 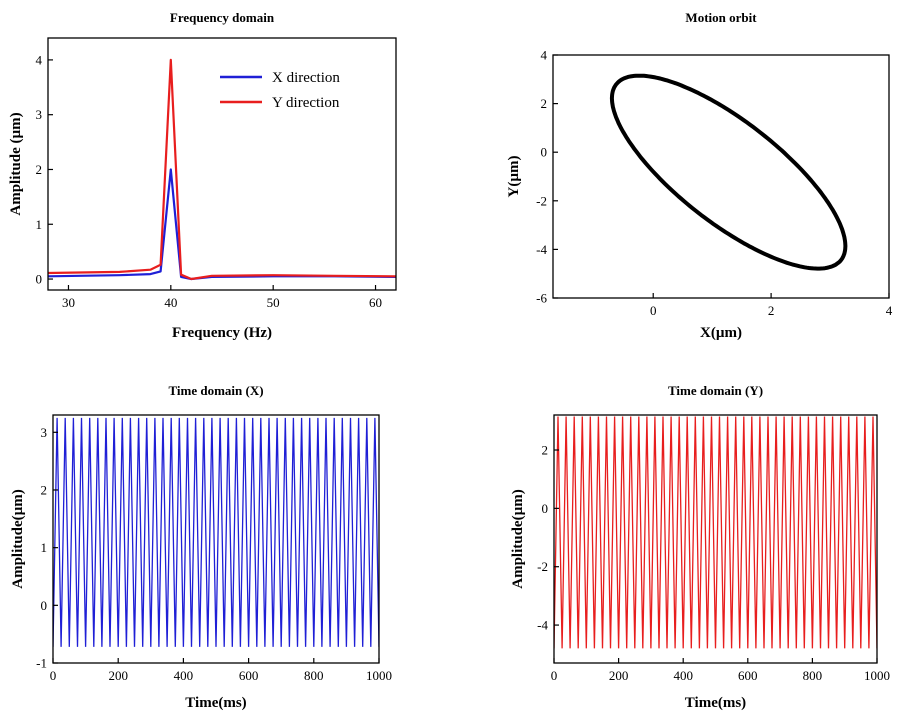 What do you see at coordinates (306, 103) in the screenshot?
I see `legend-label: Y direction` at bounding box center [306, 103].